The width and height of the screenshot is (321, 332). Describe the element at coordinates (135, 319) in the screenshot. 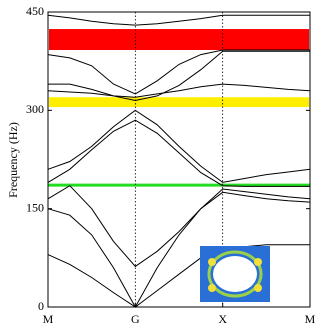

I see `x-tick-label: G` at that location.